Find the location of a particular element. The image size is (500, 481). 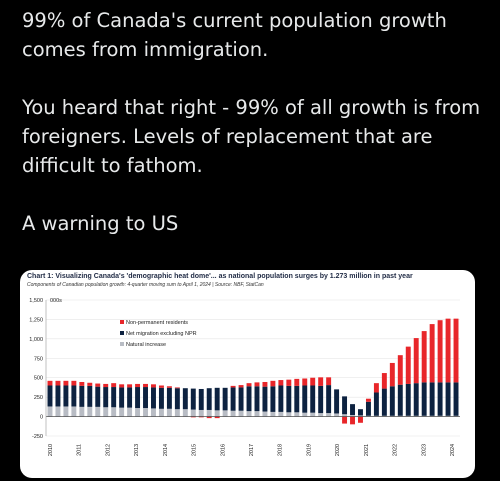

x-tick-label: 2014 is located at coordinates (166, 450).